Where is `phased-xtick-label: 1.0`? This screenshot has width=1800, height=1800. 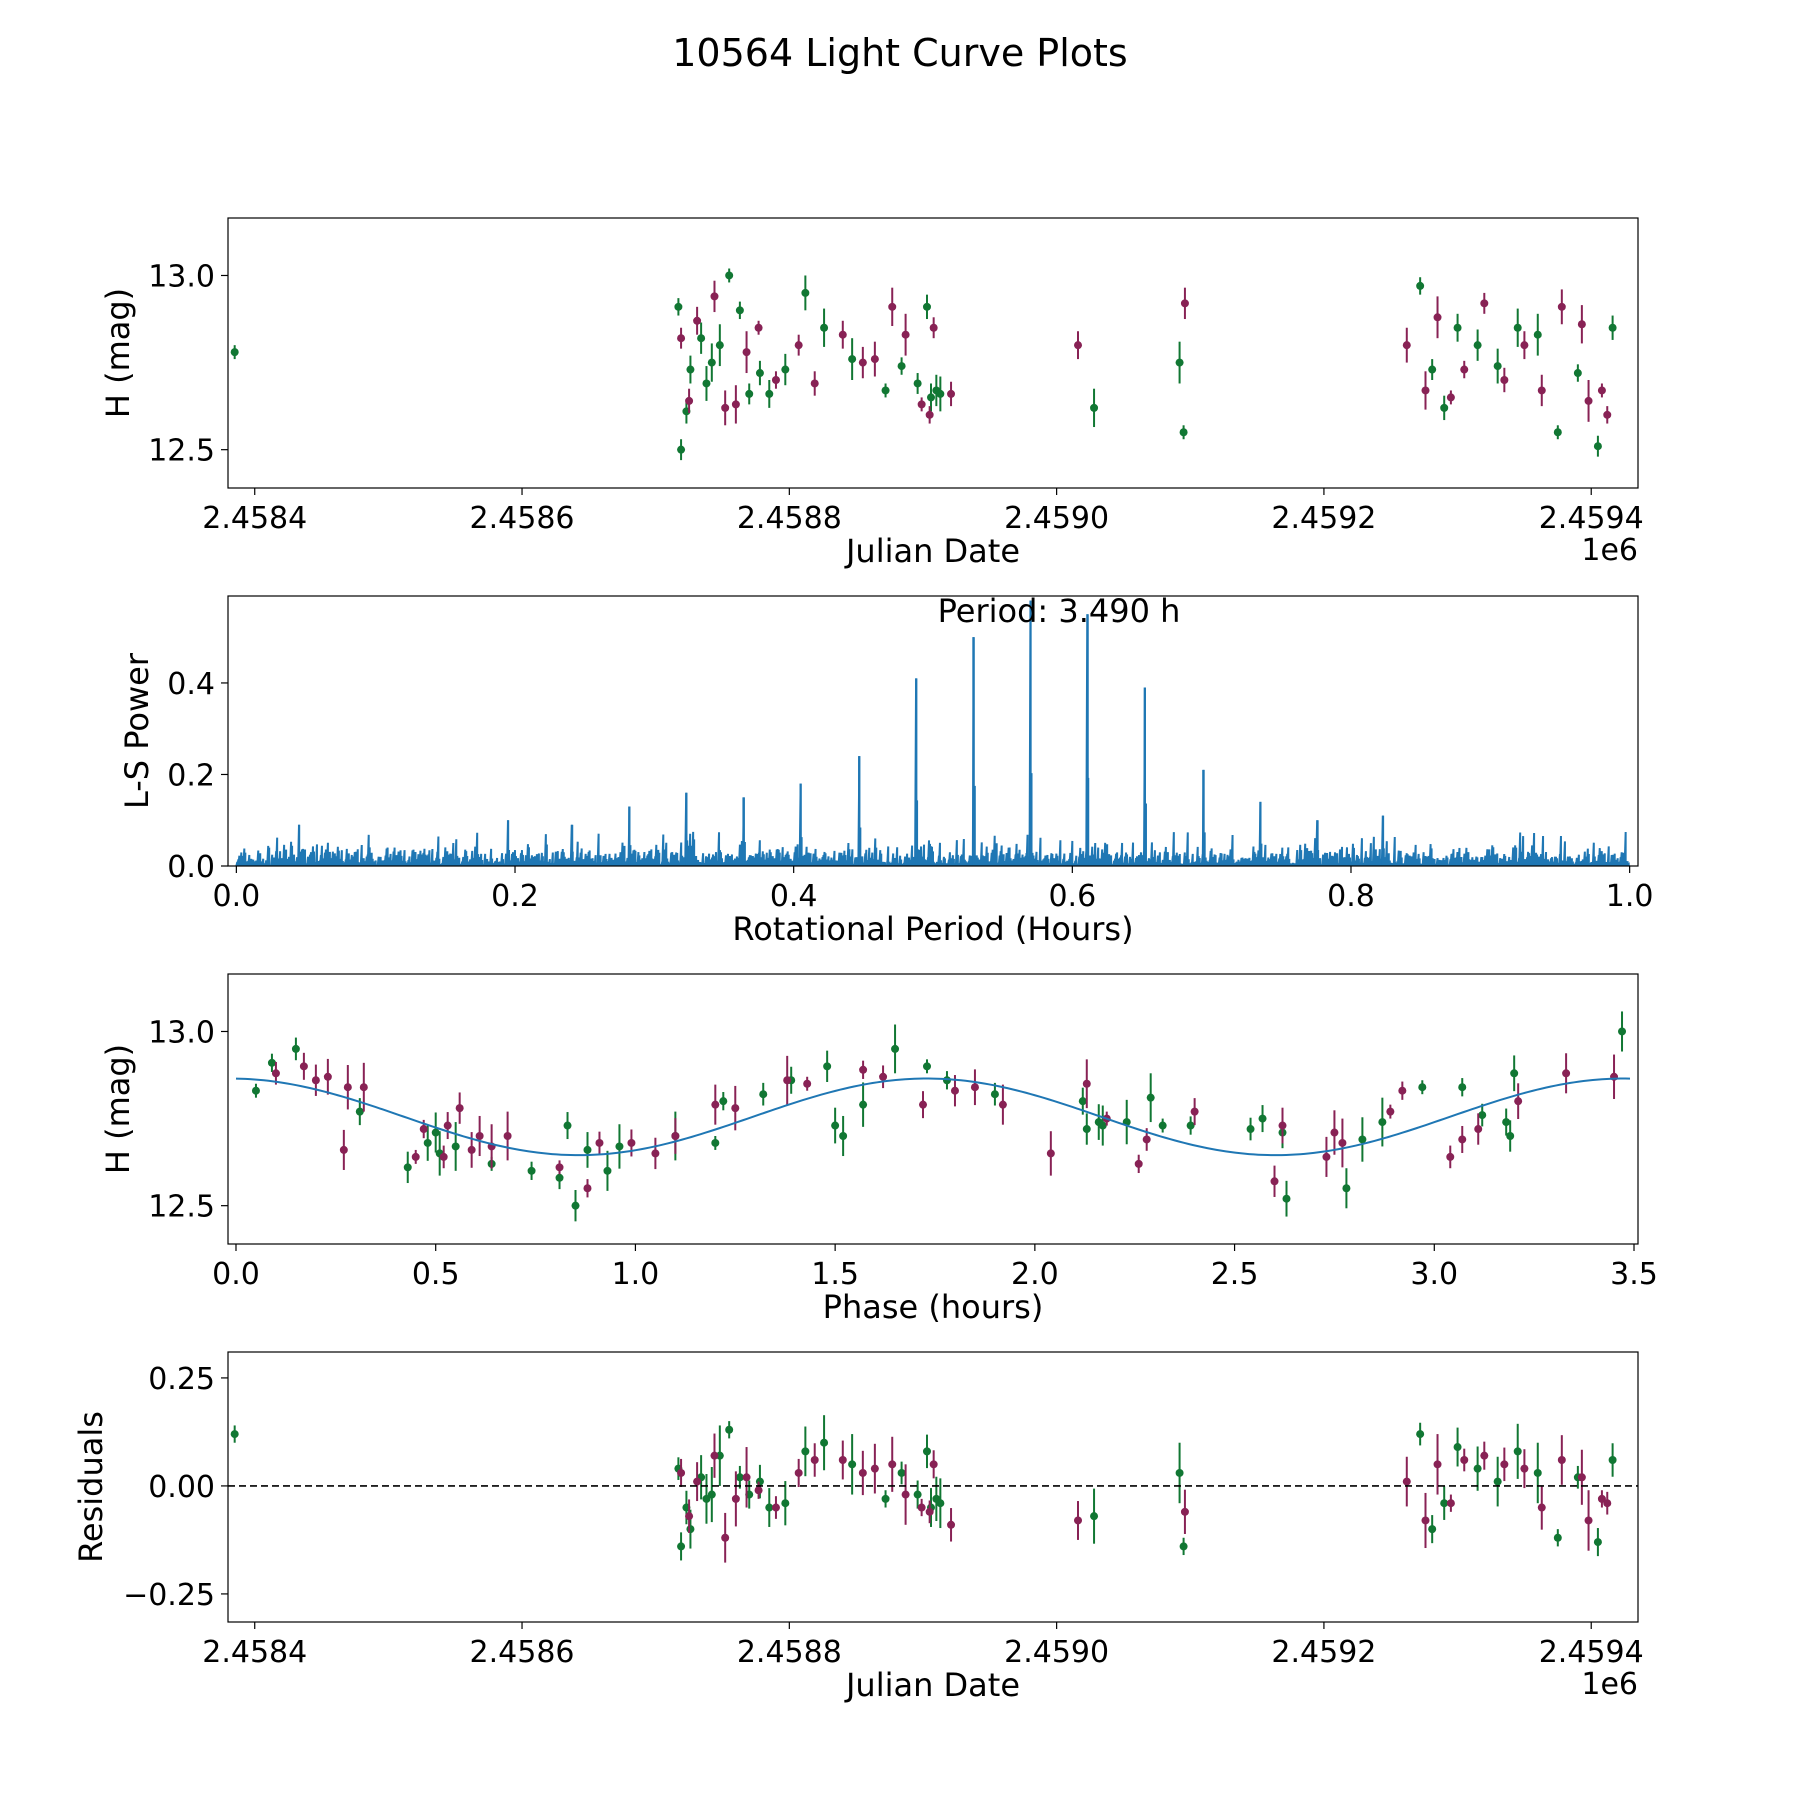 phased-xtick-label: 1.0 is located at coordinates (636, 1274).